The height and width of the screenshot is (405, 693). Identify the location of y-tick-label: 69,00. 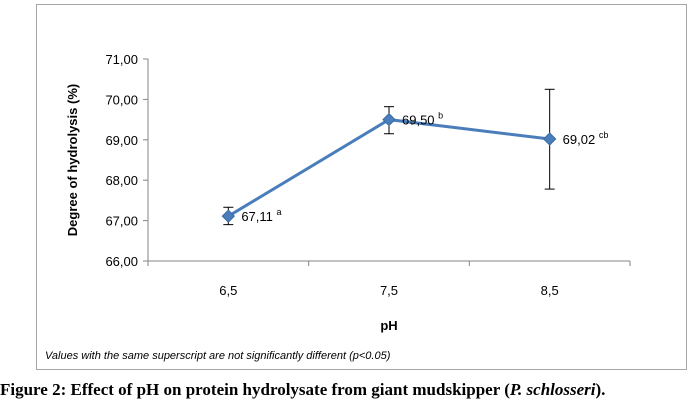
(121, 140).